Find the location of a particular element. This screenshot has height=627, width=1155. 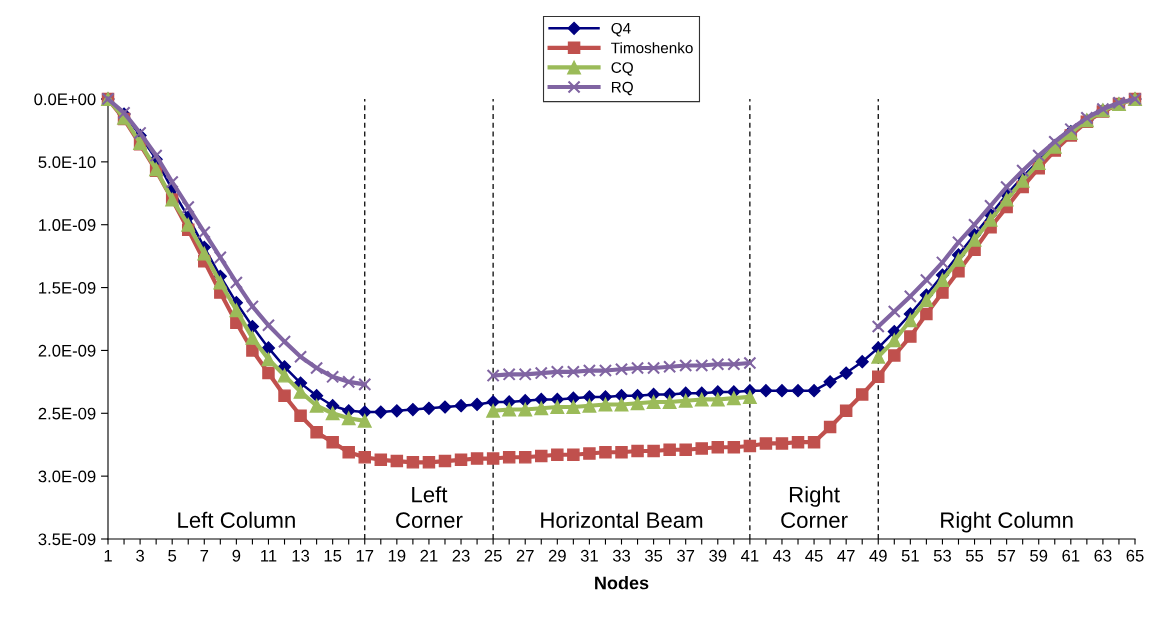

x-tick-label: 49 is located at coordinates (878, 555).